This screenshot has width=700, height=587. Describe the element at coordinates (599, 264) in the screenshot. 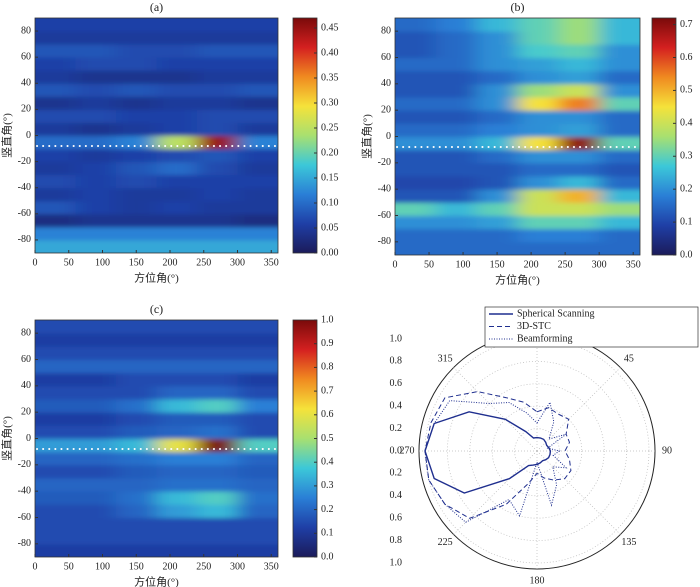

I see `x-tick-label: 300` at that location.